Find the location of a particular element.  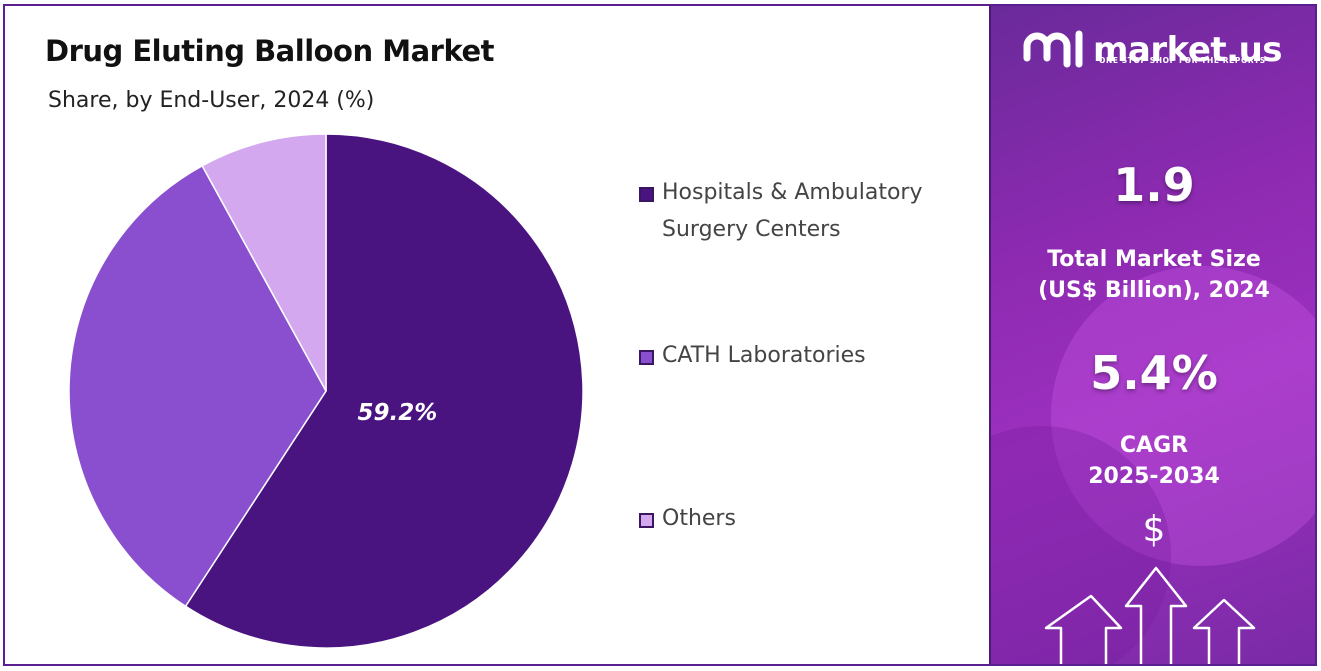

legend-swatch-cath is located at coordinates (646, 357).